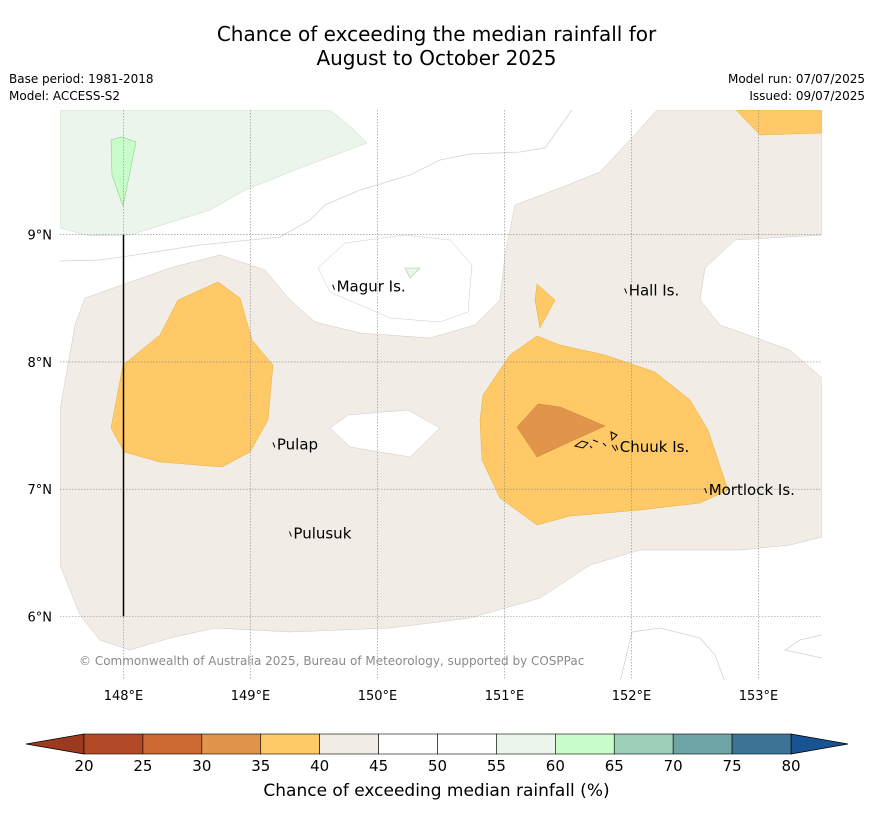 The image size is (873, 816). Describe the element at coordinates (796, 88) in the screenshot. I see `run-info: Model run: 07/07/2025 Issued: 09/07/2025` at that location.